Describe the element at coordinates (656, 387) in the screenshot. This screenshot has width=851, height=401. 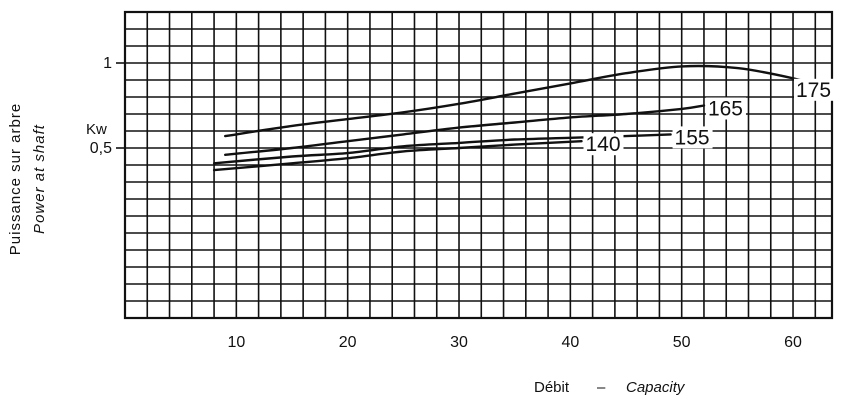
I see `x-axis-title-en: Capacity` at that location.